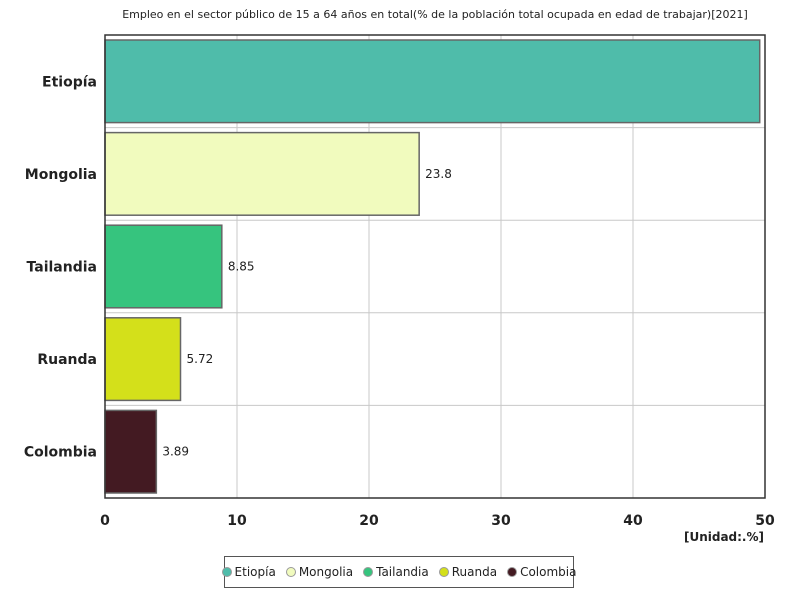 Image resolution: width=800 pixels, height=600 pixels. I want to click on x-tick-label: 0, so click(105, 521).